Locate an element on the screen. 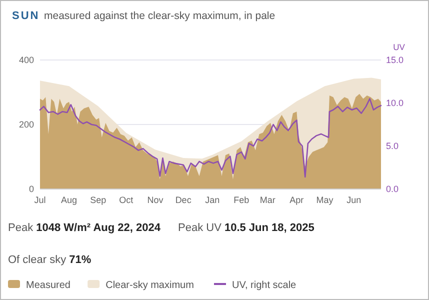 The image size is (429, 300). legend-label: Measured is located at coordinates (48, 285).